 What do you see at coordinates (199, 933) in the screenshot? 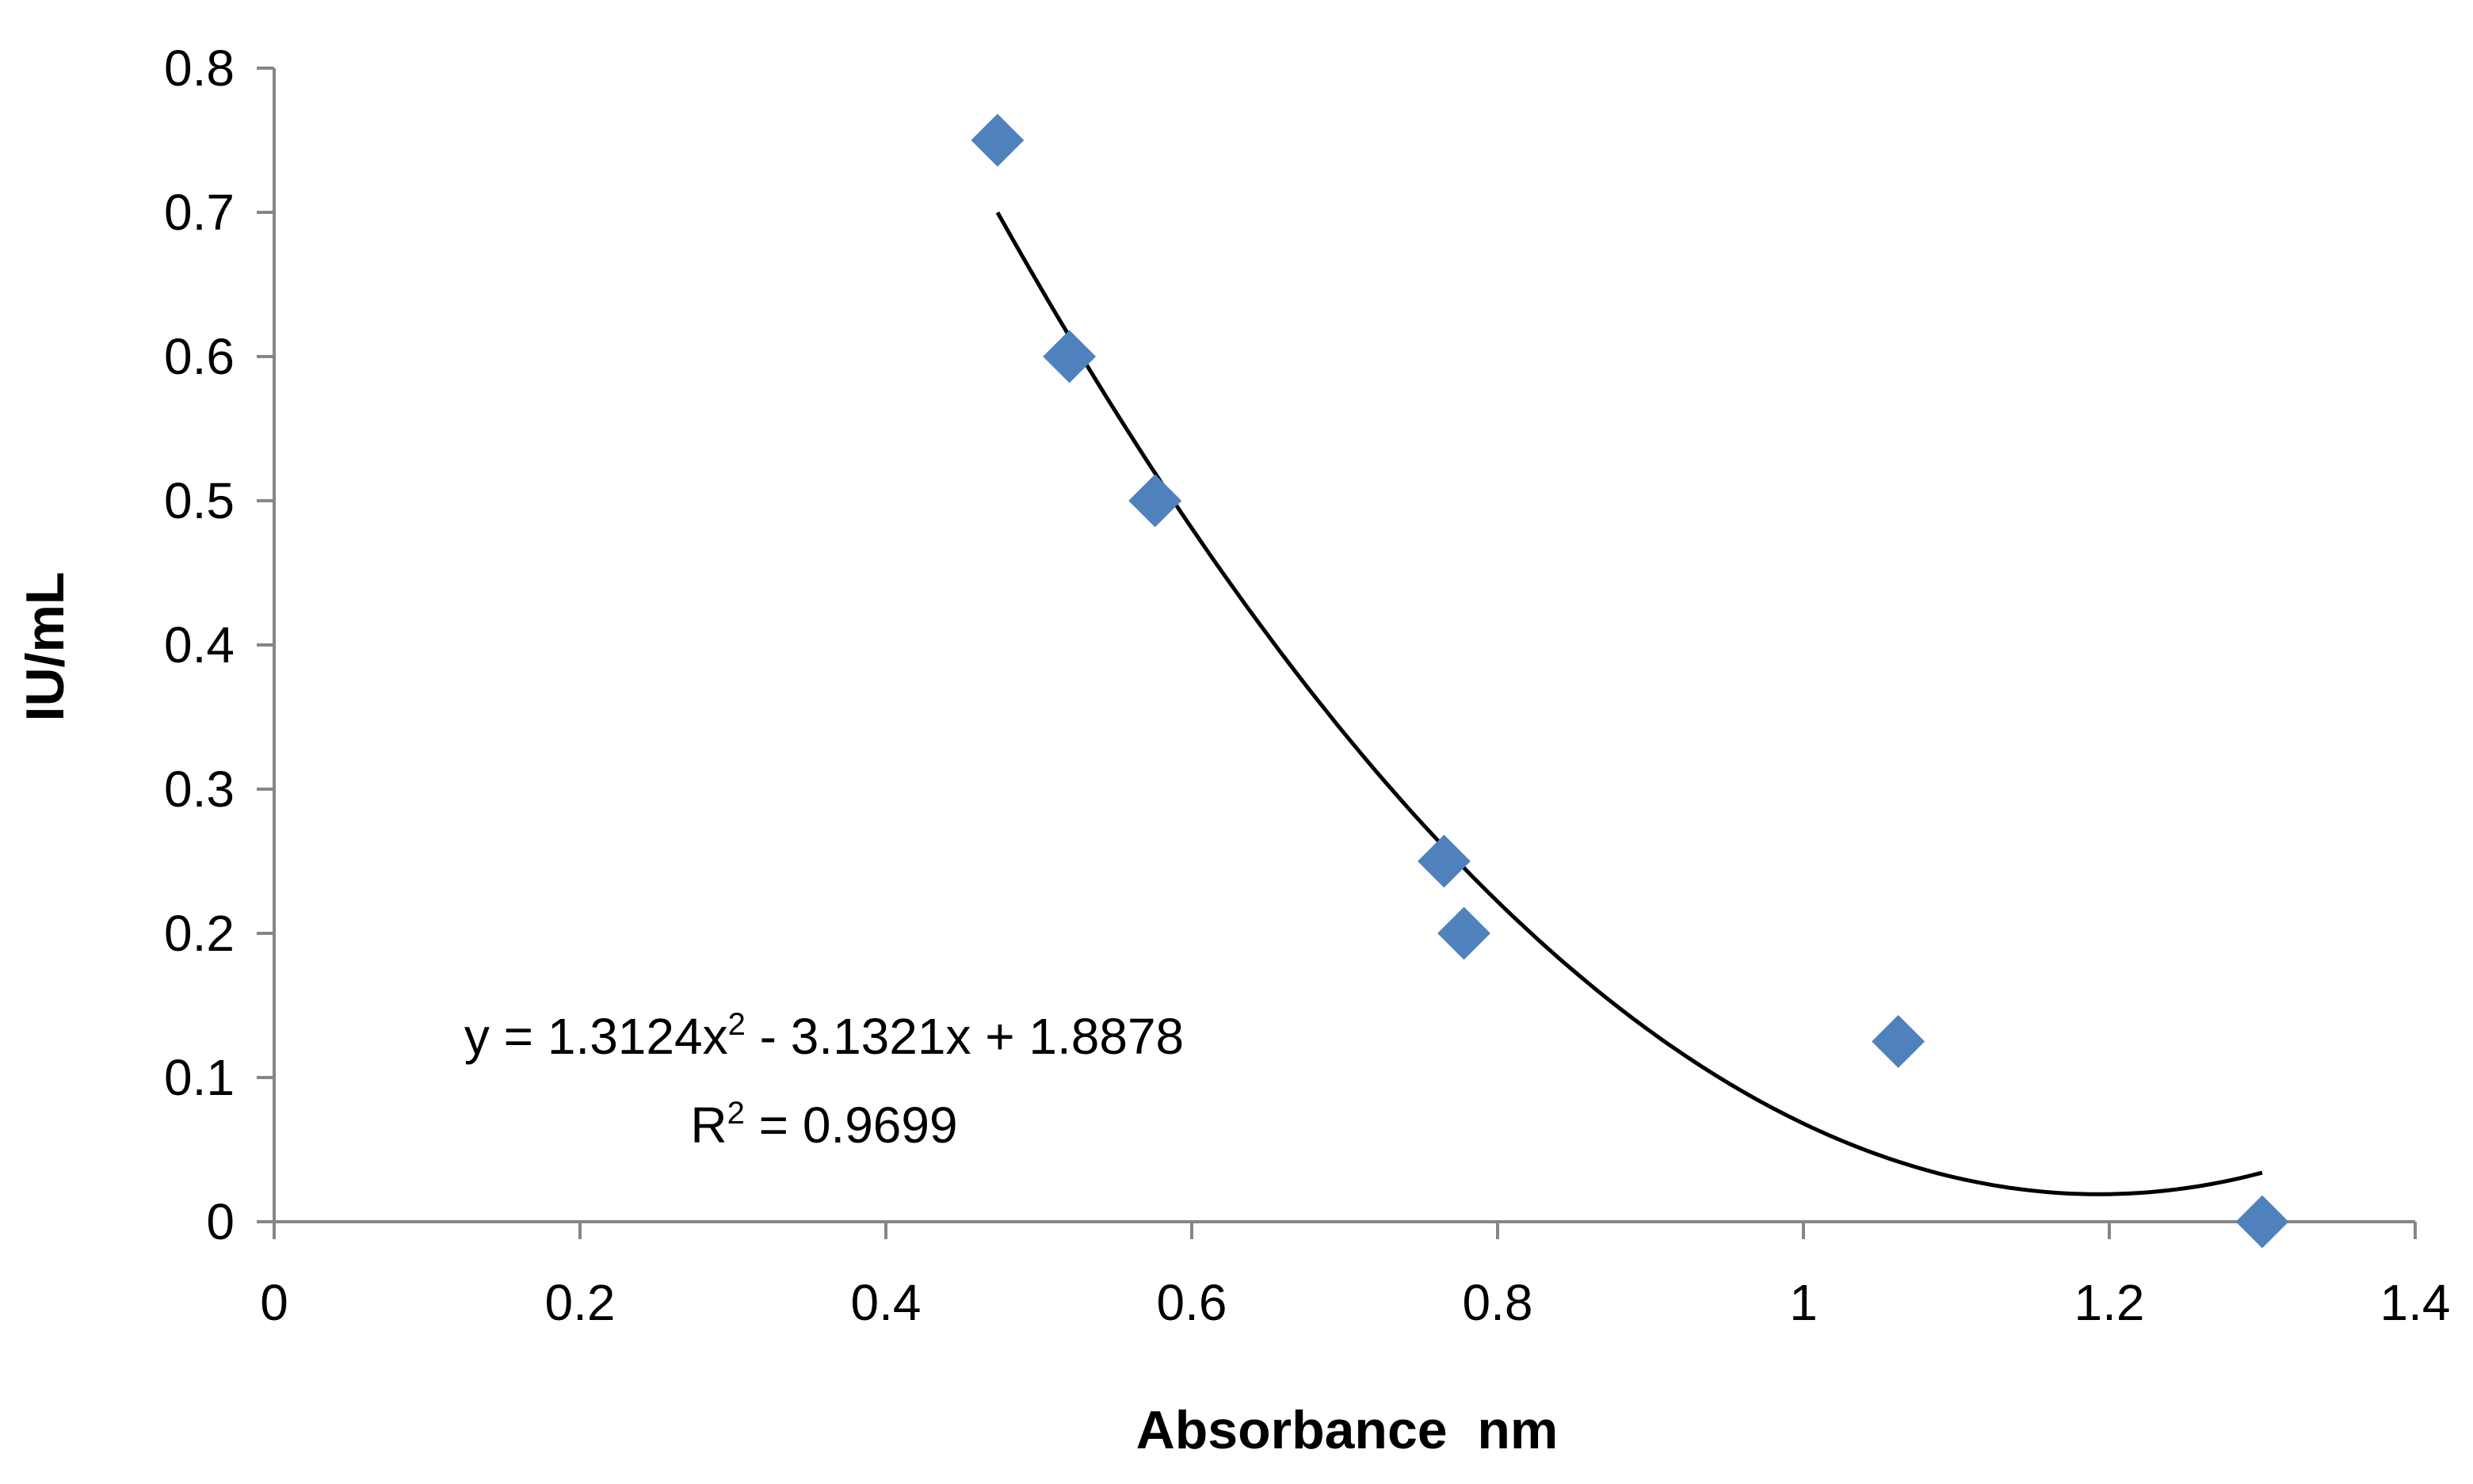
I see `y-tick-label: 0.2` at bounding box center [199, 933].